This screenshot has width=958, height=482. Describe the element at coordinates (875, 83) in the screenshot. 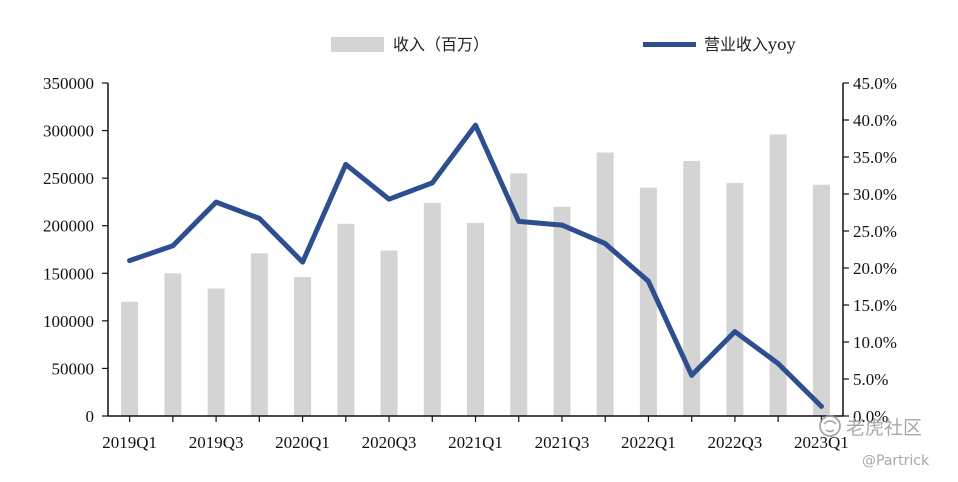

I see `right-tick-label: 45.0%` at that location.